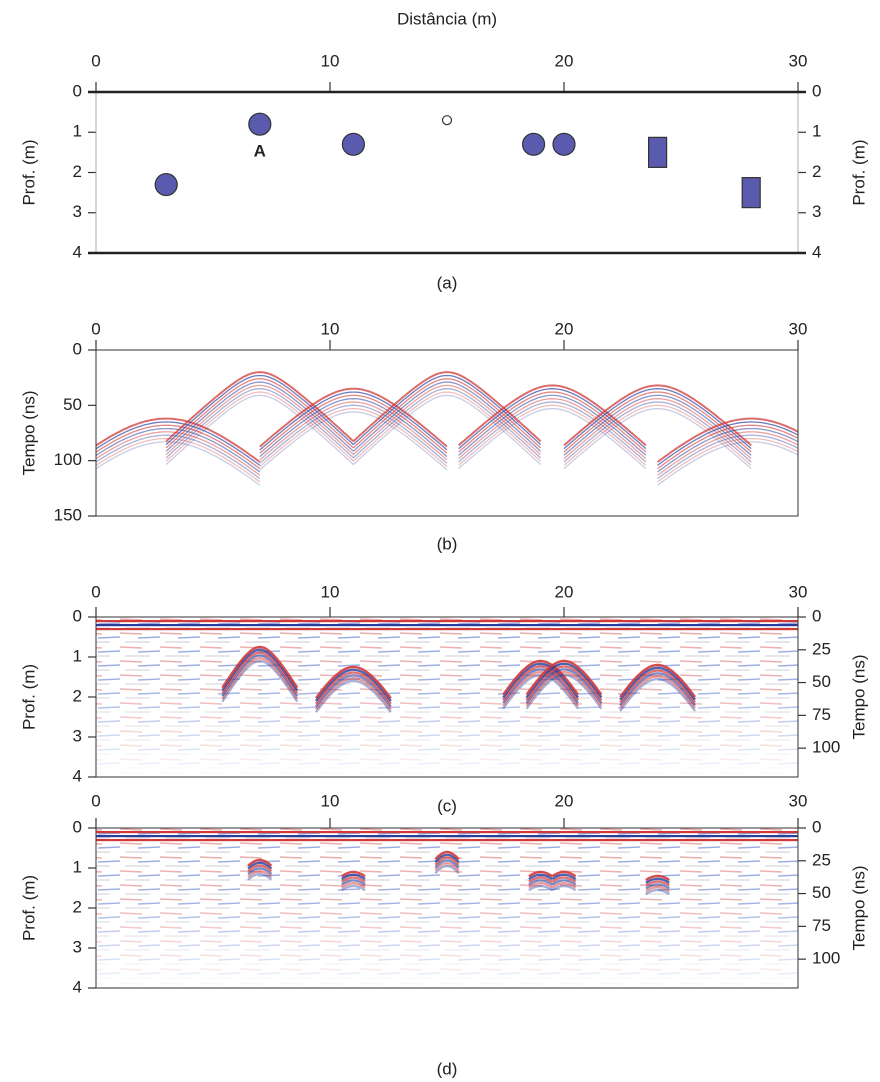 The height and width of the screenshot is (1082, 880). Describe the element at coordinates (858, 696) in the screenshot. I see `y2-axis-label: Tempo (ns)` at that location.